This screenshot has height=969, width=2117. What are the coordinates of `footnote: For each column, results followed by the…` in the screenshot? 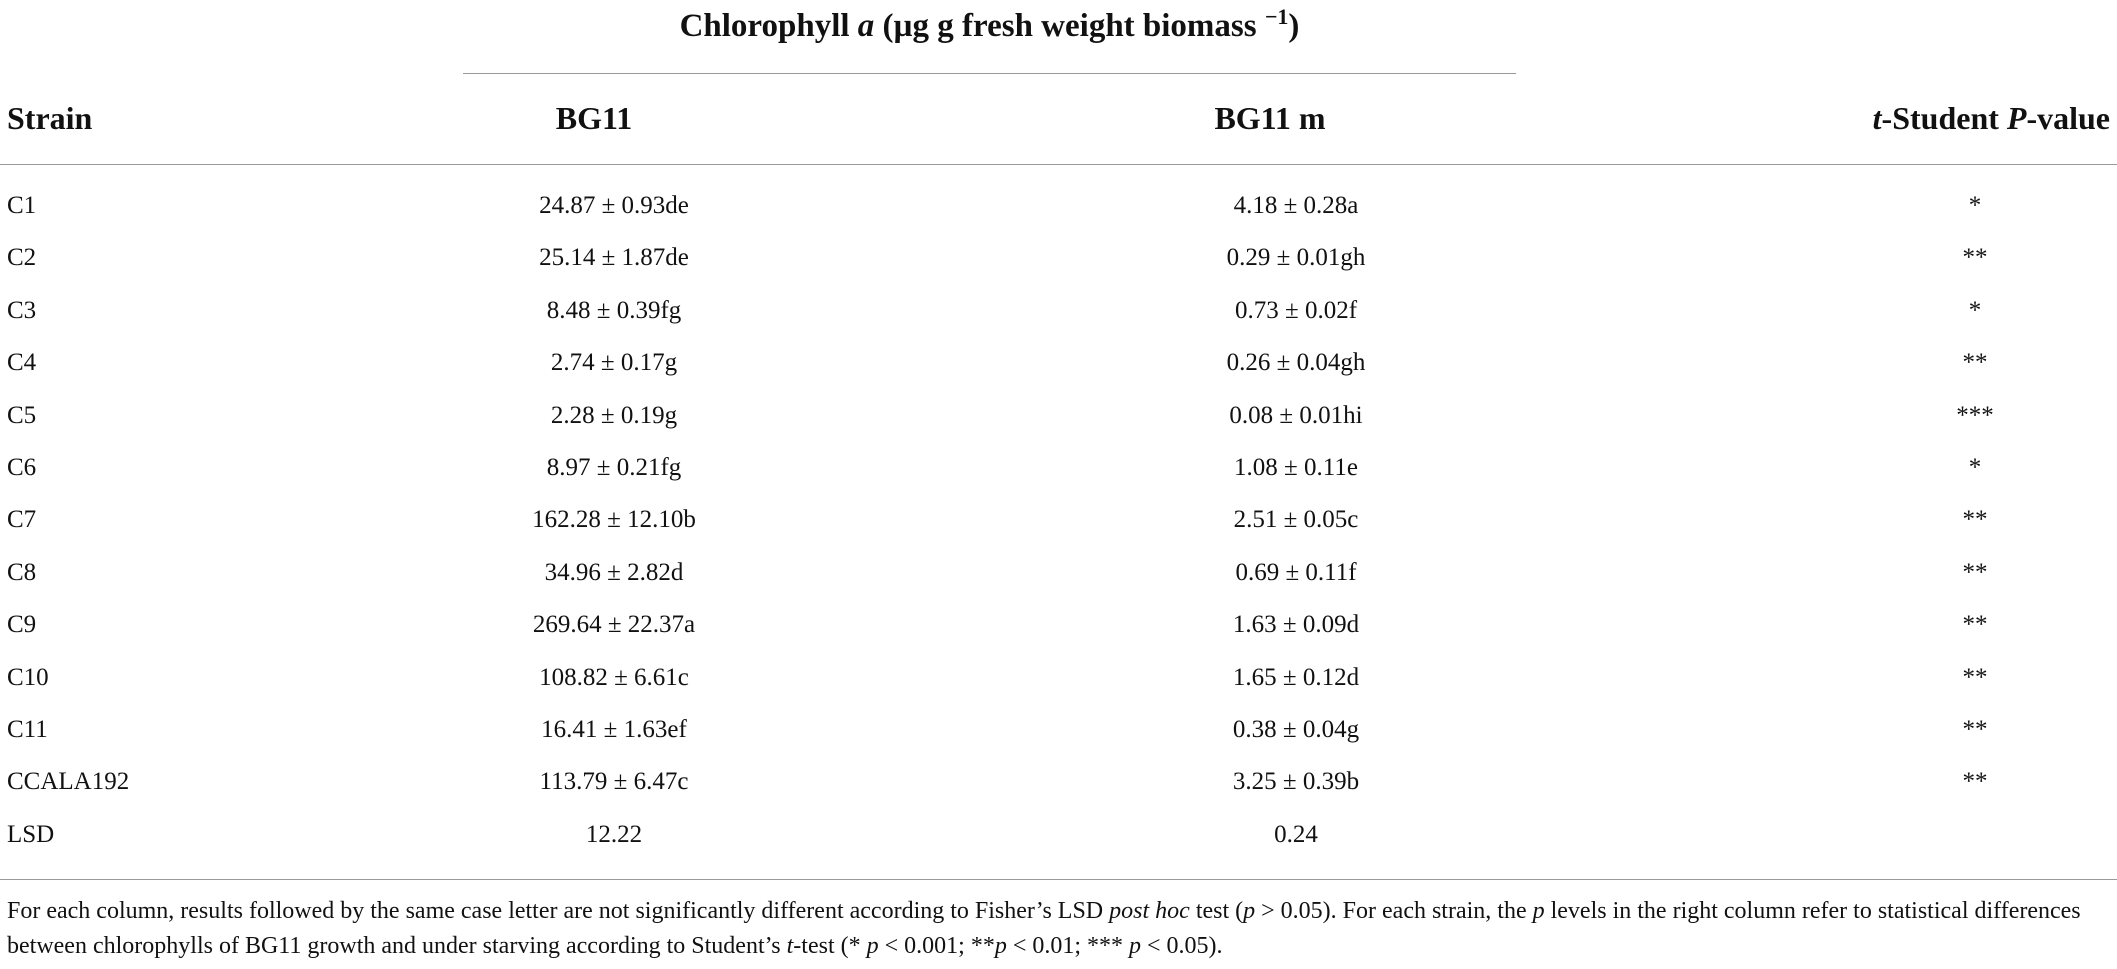 It's located at (1059, 929).